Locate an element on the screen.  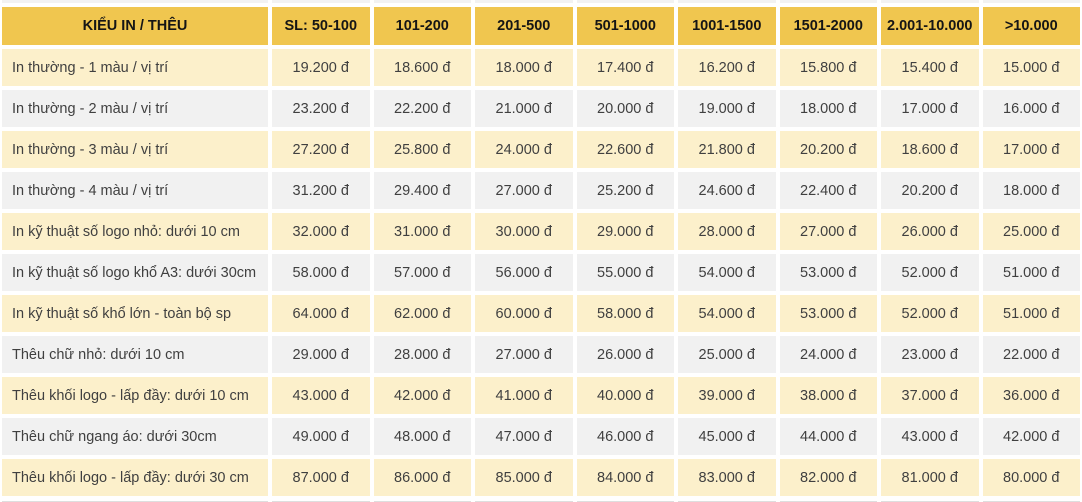
price-cell: 16.000 đ is located at coordinates (1031, 108).